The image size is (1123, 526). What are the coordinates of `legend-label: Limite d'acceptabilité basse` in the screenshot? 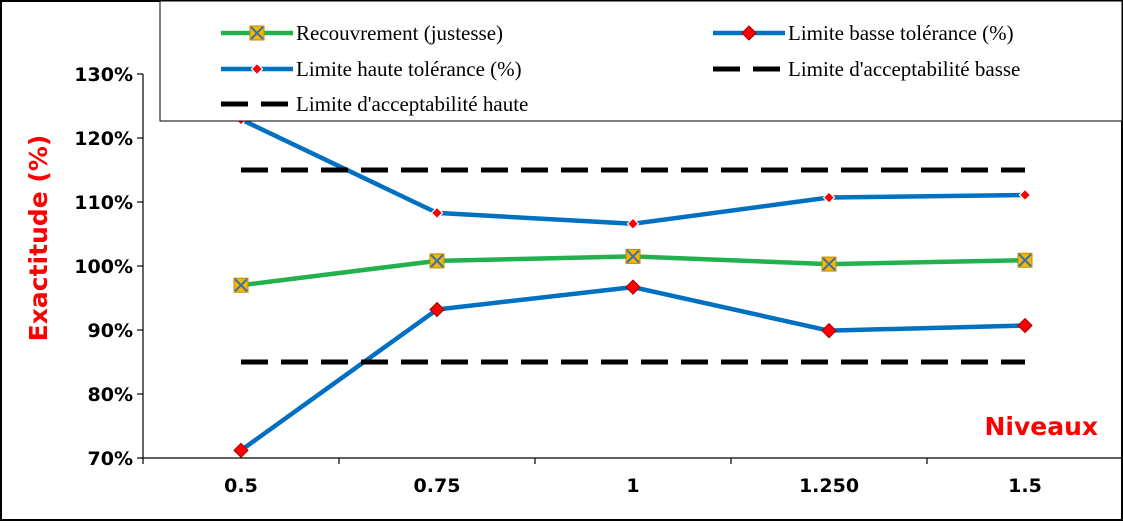 It's located at (904, 69).